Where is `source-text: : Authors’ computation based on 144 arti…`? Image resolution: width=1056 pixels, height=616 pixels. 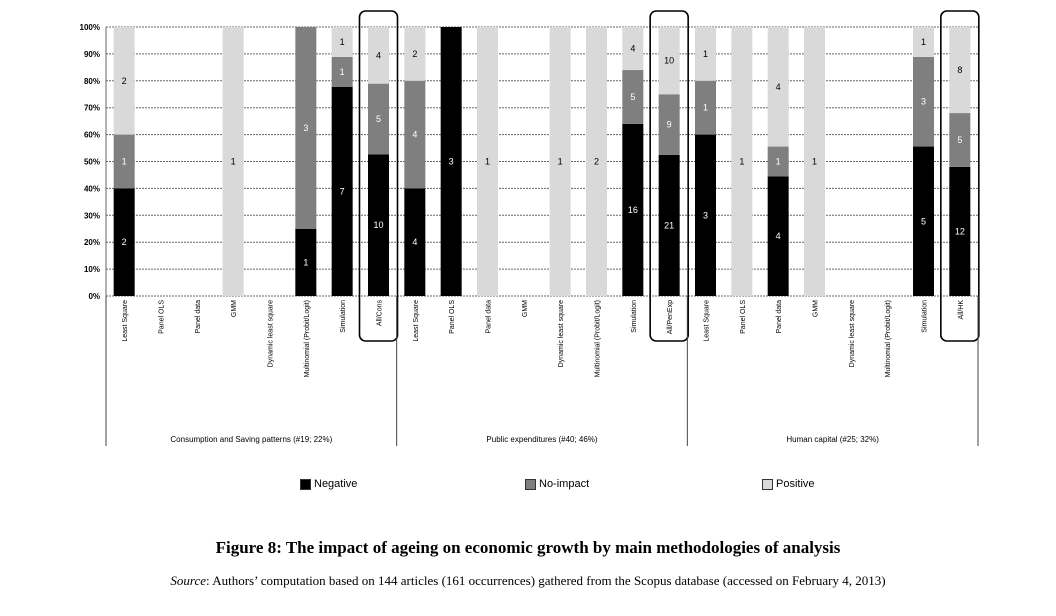 source-text: : Authors’ computation based on 144 arti… is located at coordinates (546, 580).